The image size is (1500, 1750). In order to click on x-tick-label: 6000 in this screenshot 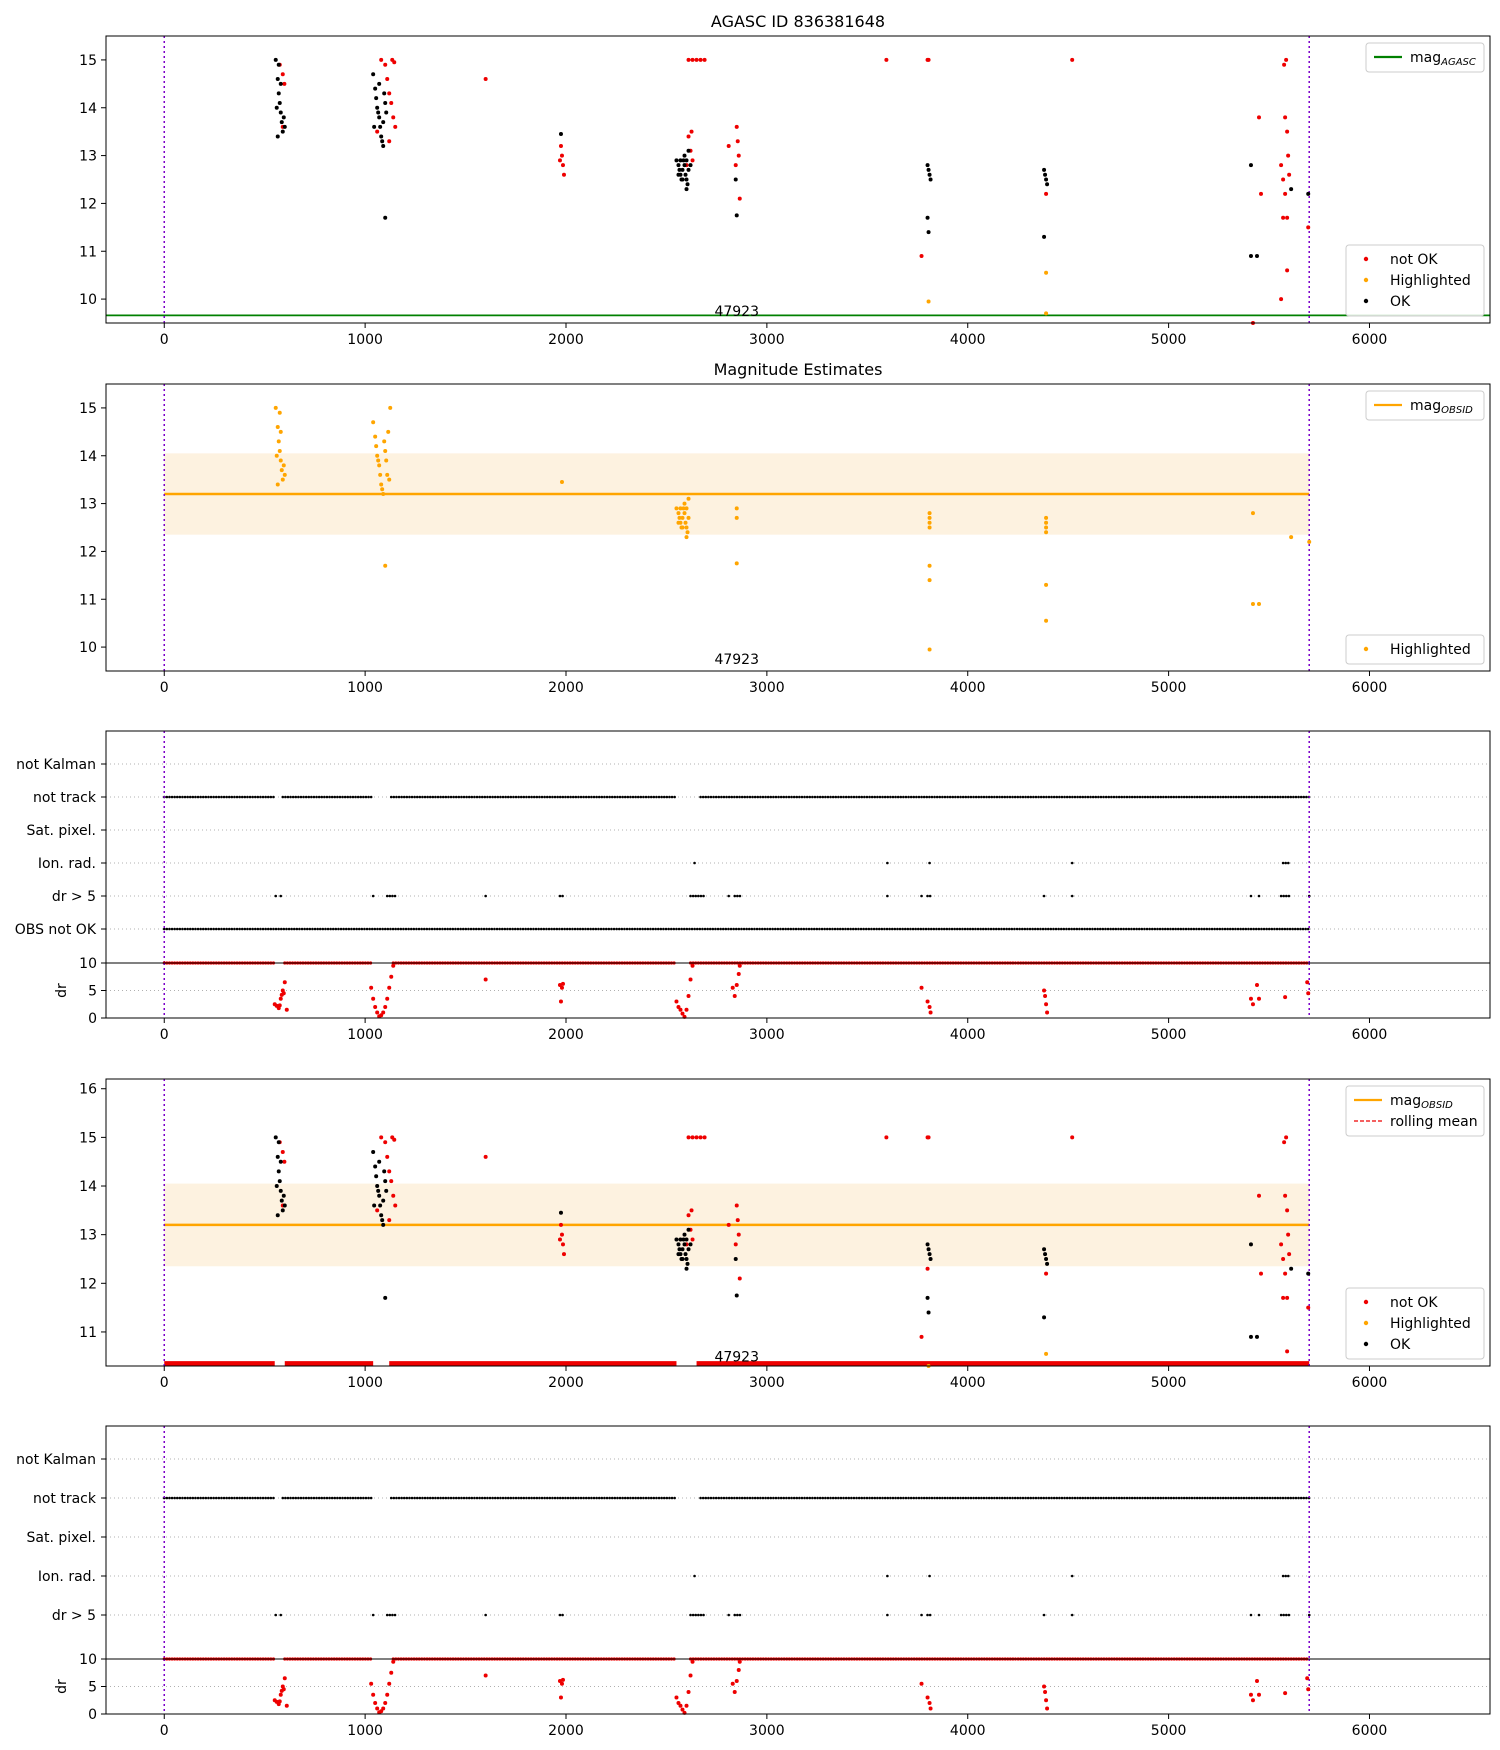, I will do `click(1370, 1035)`.